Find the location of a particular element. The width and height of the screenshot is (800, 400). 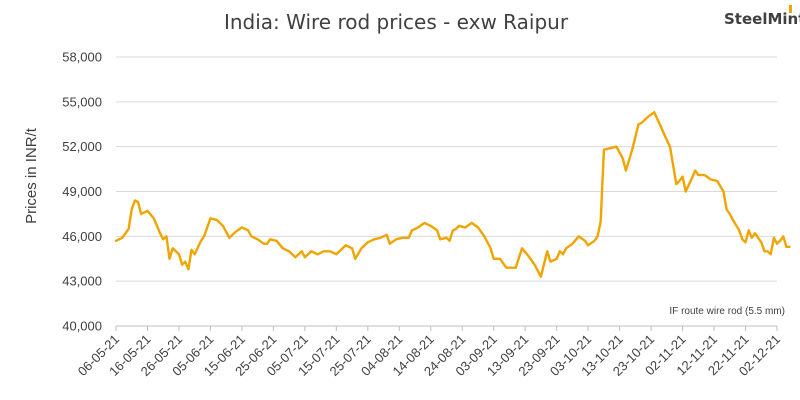

y-tick-label: 55,000 is located at coordinates (82, 101).